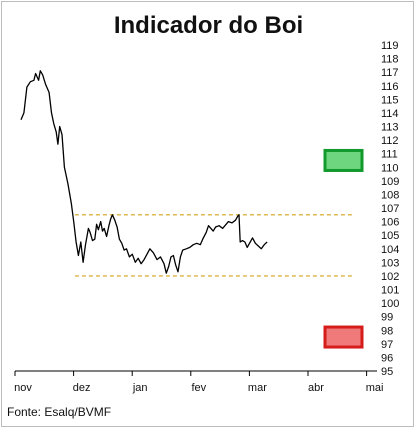 This screenshot has width=417, height=430. What do you see at coordinates (390, 250) in the screenshot?
I see `y-tick-label: 104` at bounding box center [390, 250].